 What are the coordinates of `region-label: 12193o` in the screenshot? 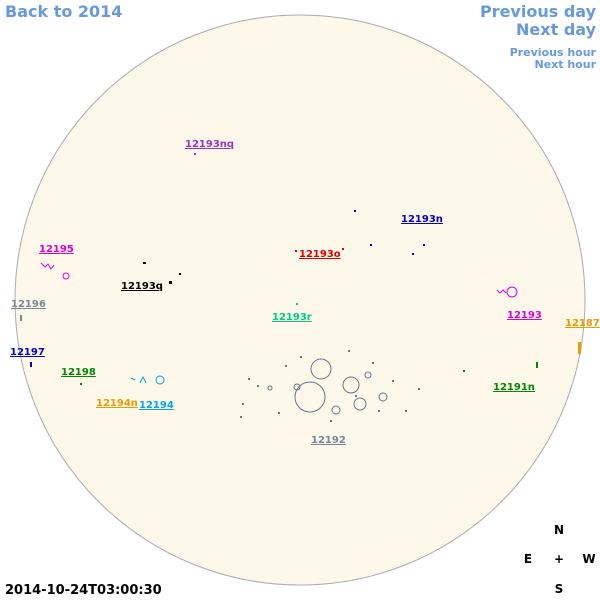 It's located at (320, 254).